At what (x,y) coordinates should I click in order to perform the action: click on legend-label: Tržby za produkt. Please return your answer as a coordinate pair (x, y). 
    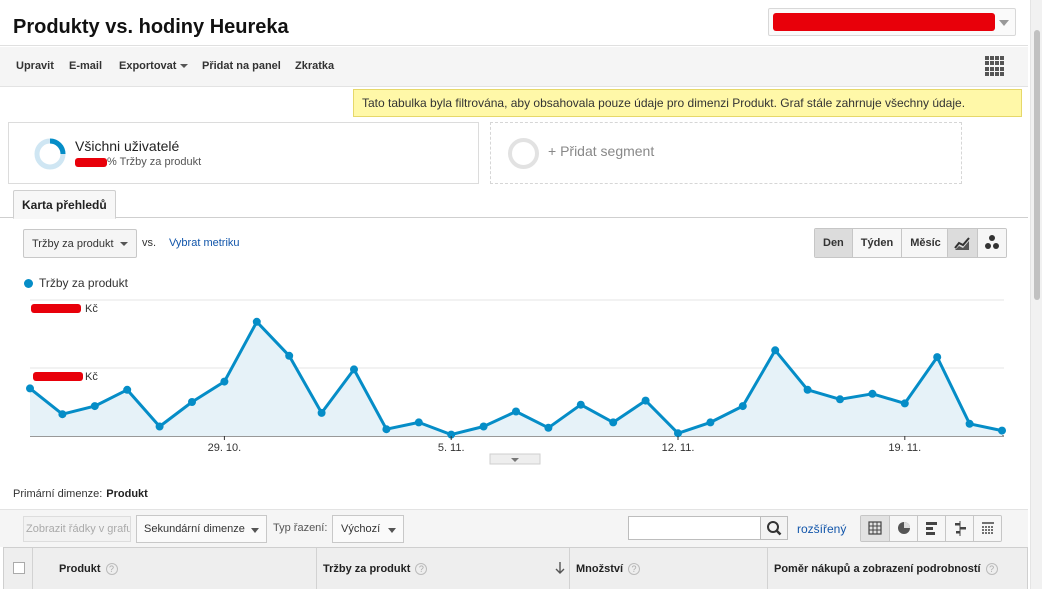
    Looking at the image, I should click on (83, 283).